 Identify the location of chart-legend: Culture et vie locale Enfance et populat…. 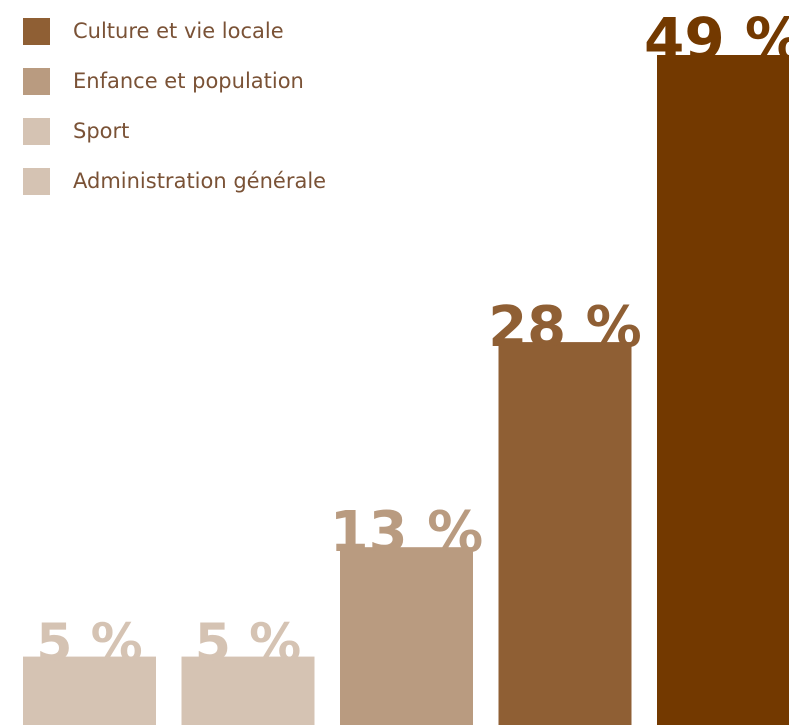
(175, 117).